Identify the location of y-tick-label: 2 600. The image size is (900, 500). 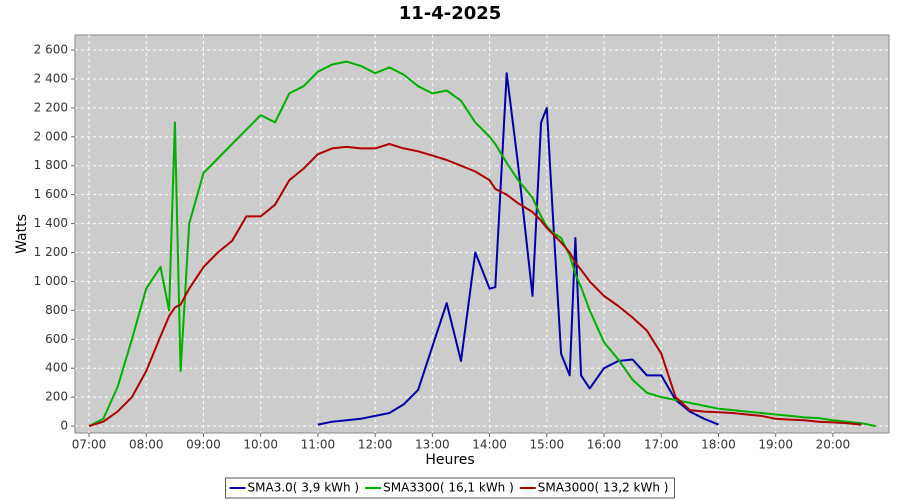
(51, 50).